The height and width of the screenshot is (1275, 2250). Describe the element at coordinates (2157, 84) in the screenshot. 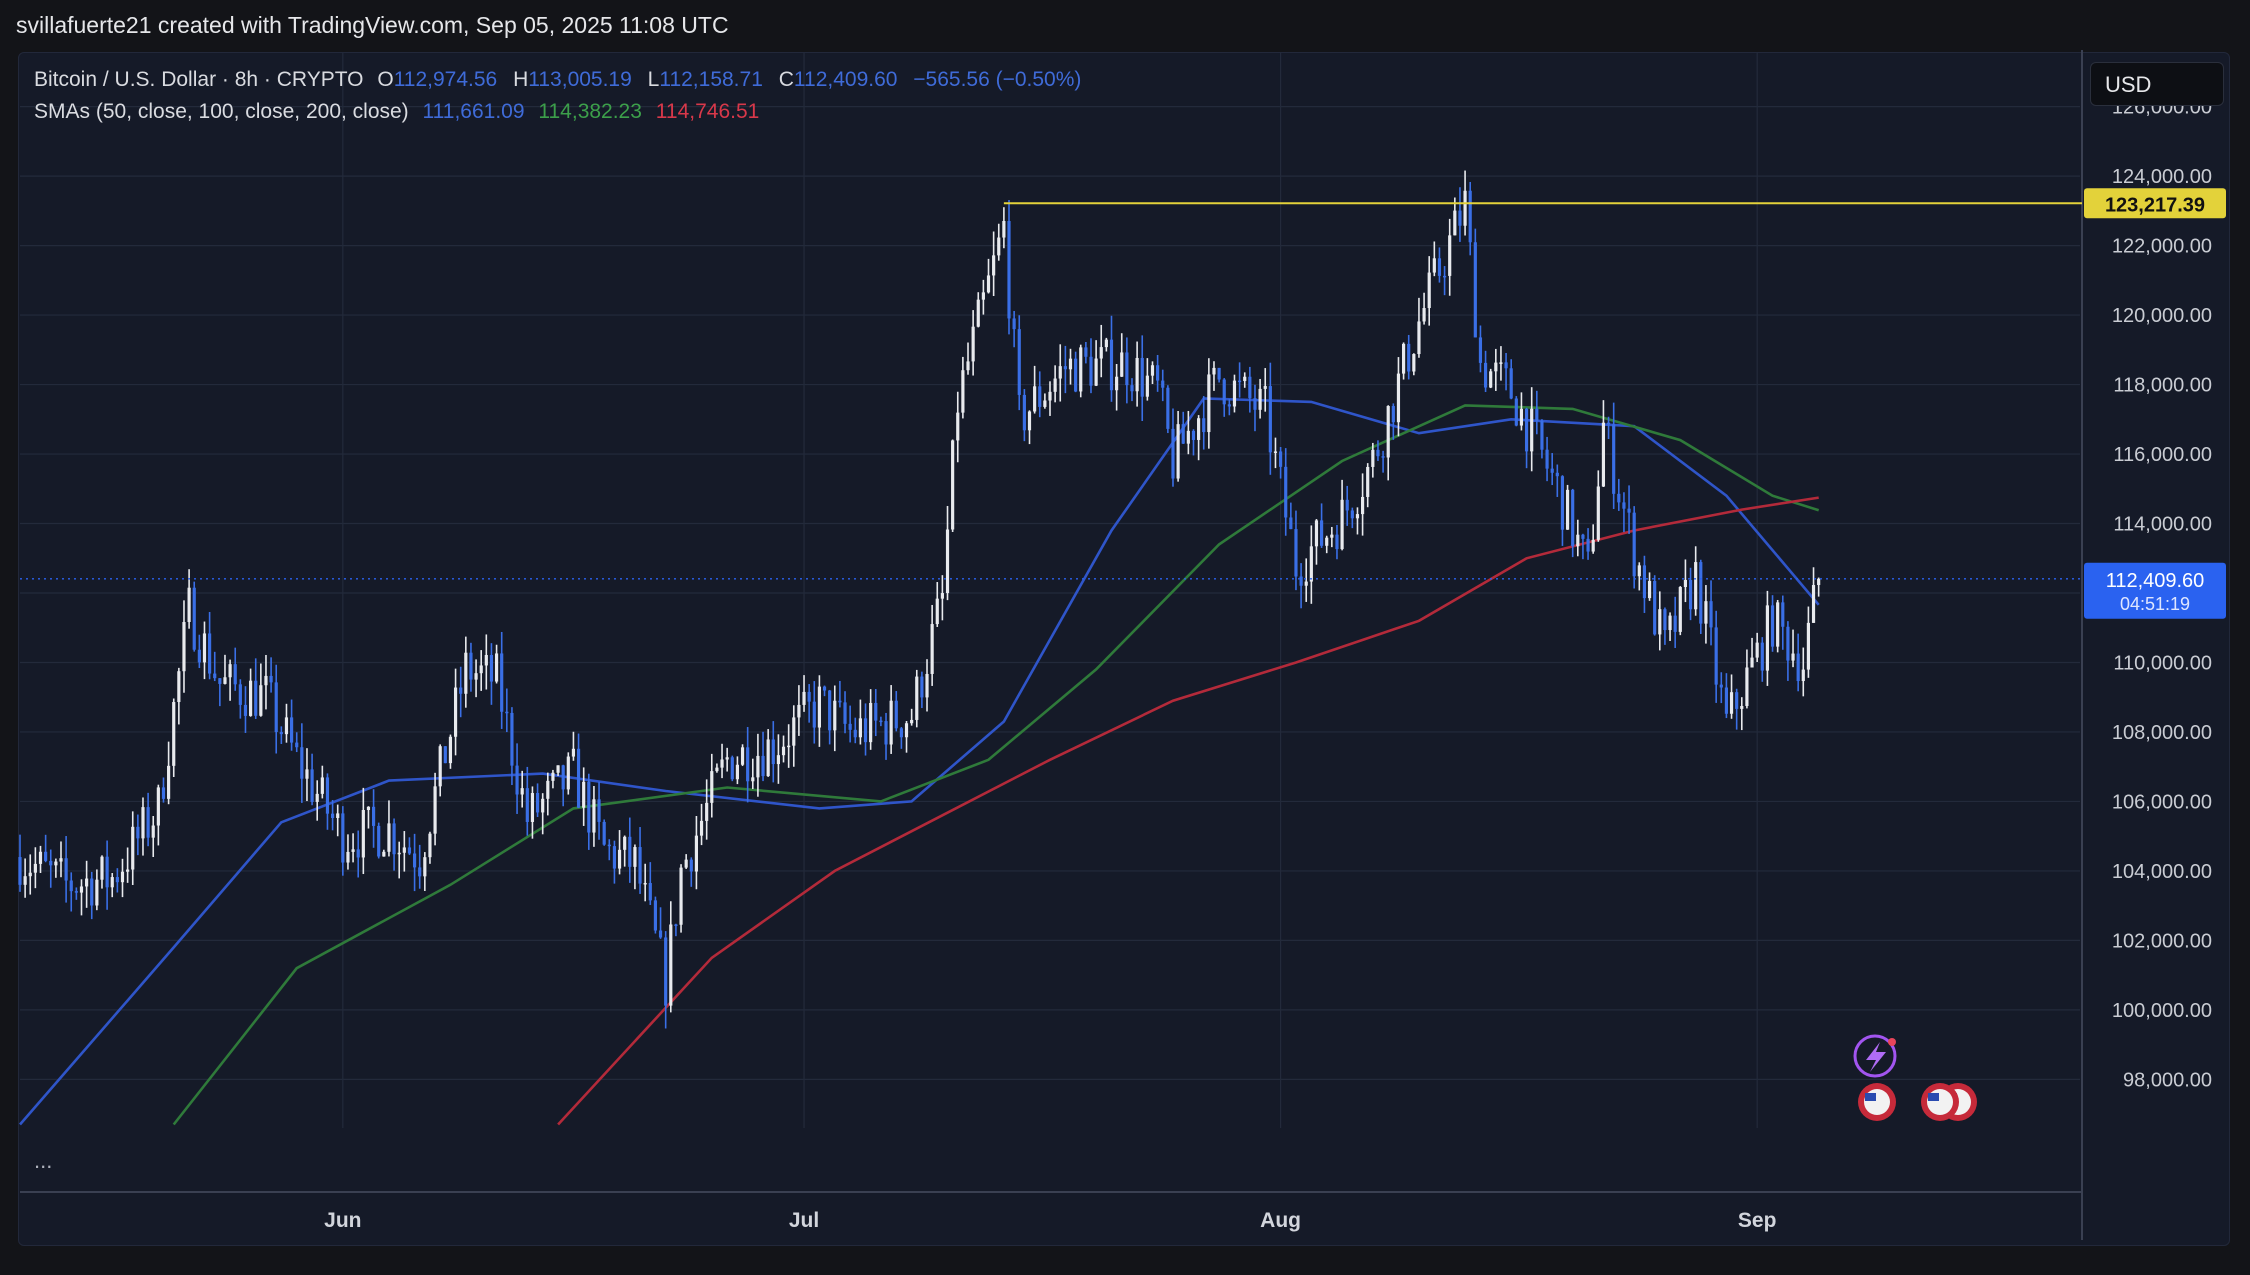

I see `currency-button: USD` at that location.